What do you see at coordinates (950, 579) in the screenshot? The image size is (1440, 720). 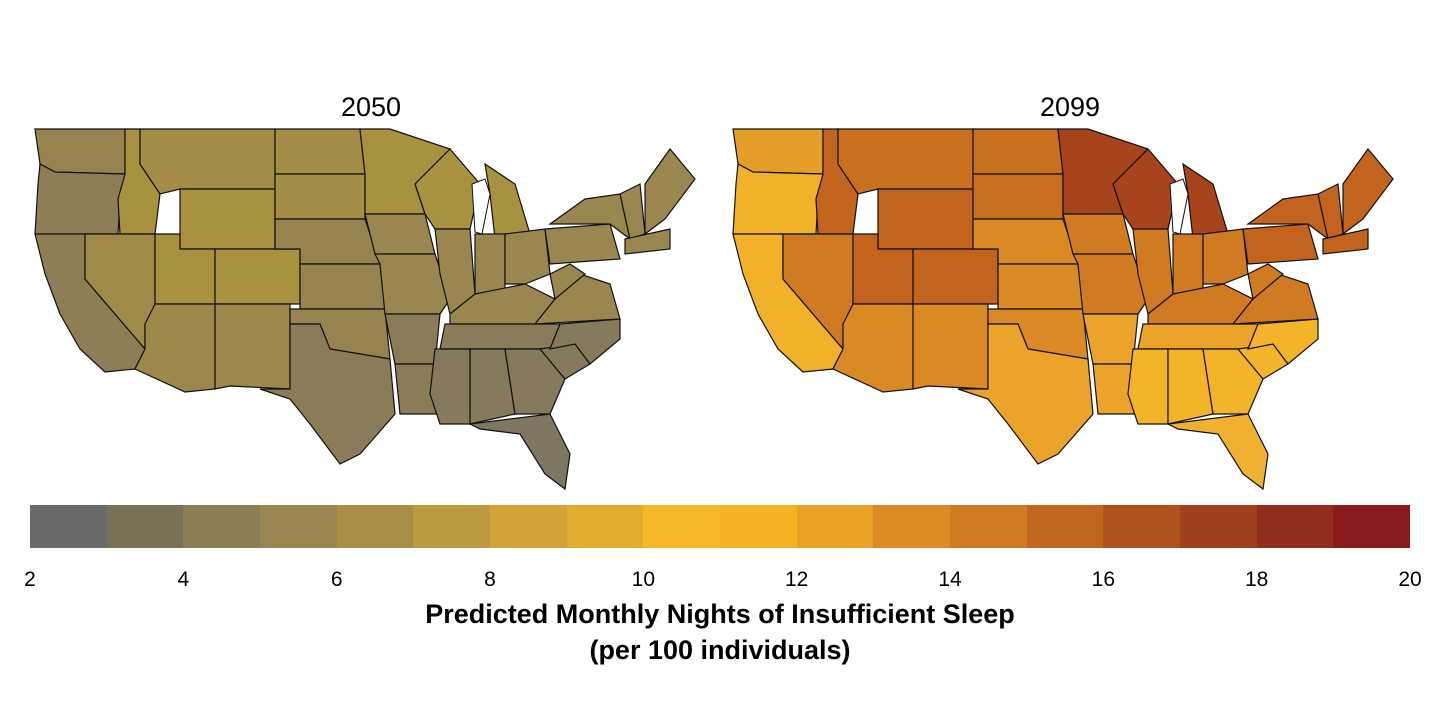 I see `colorbar-tick-label: 14` at bounding box center [950, 579].